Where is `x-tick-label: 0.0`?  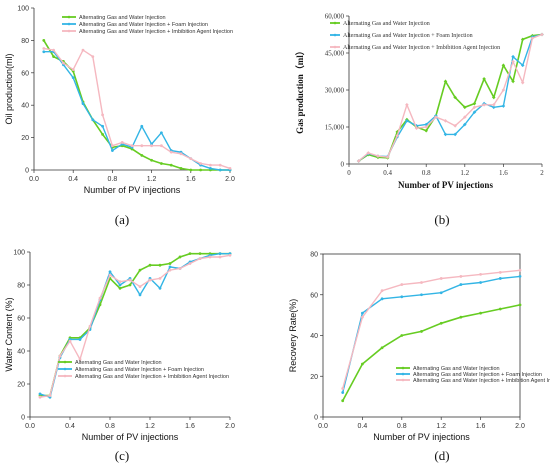 x-tick-label: 0.0 is located at coordinates (30, 426).